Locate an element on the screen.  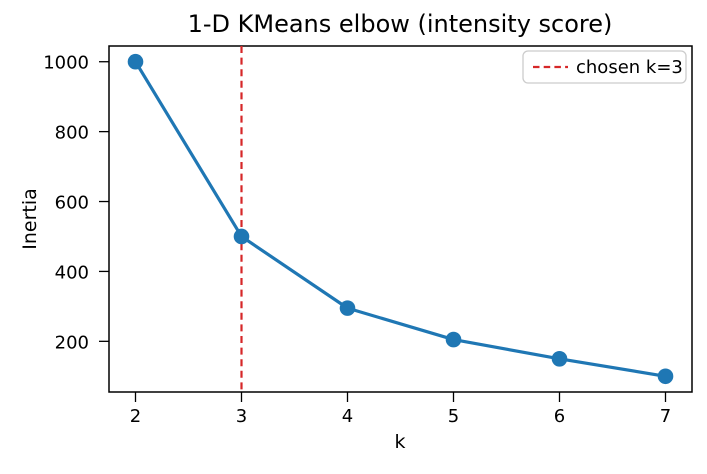
x-tick-label: 4 is located at coordinates (347, 416).